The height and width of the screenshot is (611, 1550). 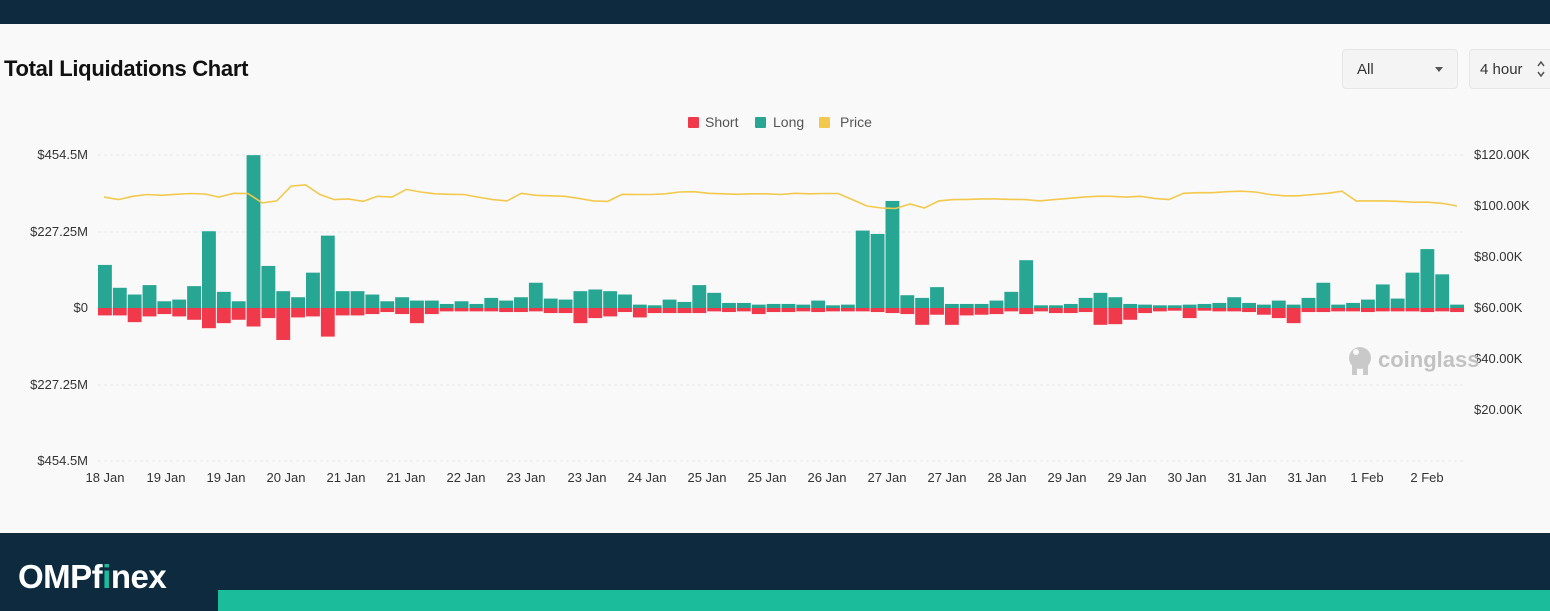 What do you see at coordinates (1186, 477) in the screenshot?
I see `x-tick-label: 30 Jan` at bounding box center [1186, 477].